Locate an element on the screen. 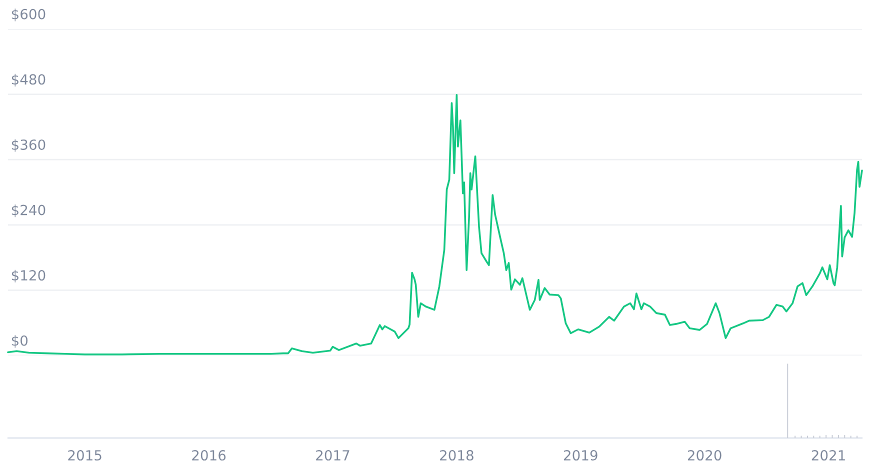 This screenshot has height=466, width=871. x-tick-label: 2016 is located at coordinates (209, 455).